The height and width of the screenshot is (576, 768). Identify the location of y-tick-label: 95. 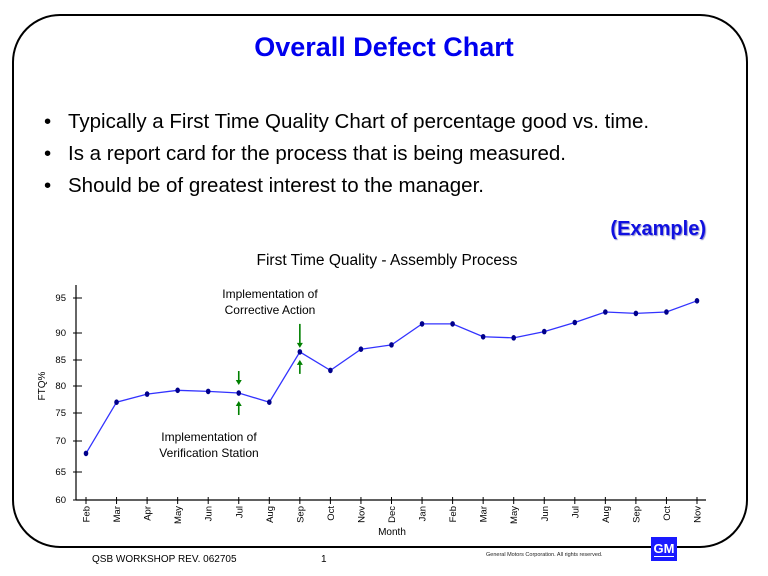
(60, 298).